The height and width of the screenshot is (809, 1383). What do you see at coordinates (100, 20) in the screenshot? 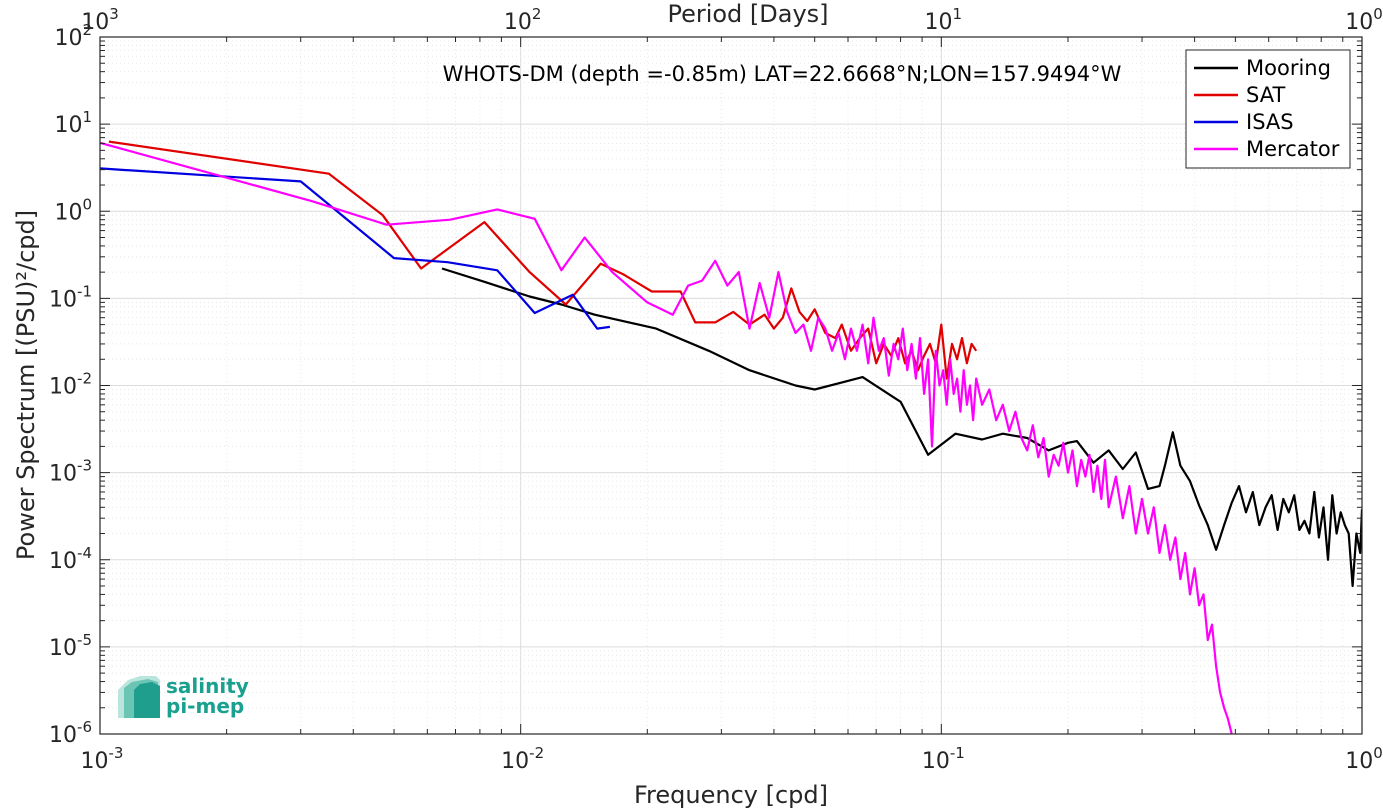
I see `x2-tick-label: 10³` at bounding box center [100, 20].